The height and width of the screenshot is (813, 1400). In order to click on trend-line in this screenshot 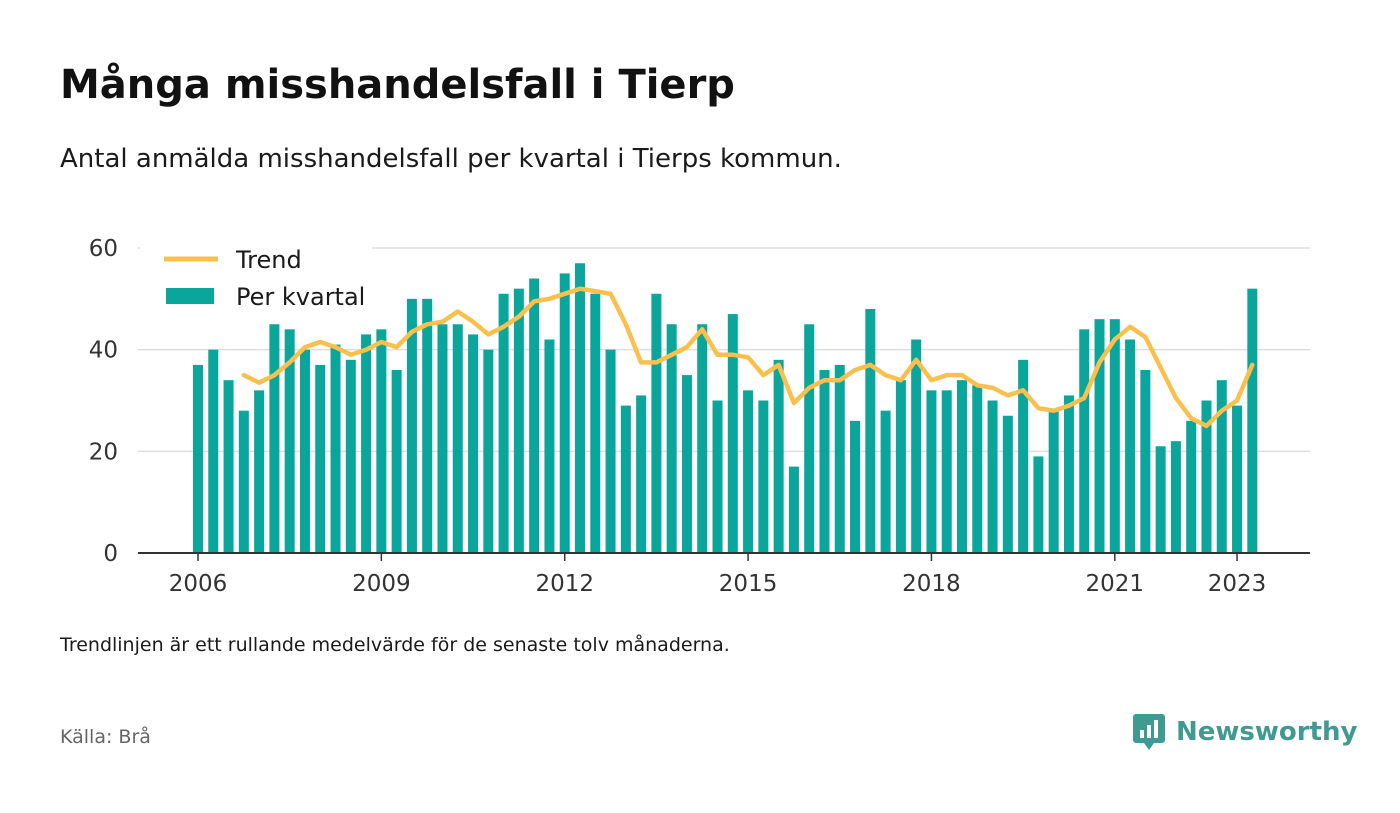, I will do `click(748, 357)`.